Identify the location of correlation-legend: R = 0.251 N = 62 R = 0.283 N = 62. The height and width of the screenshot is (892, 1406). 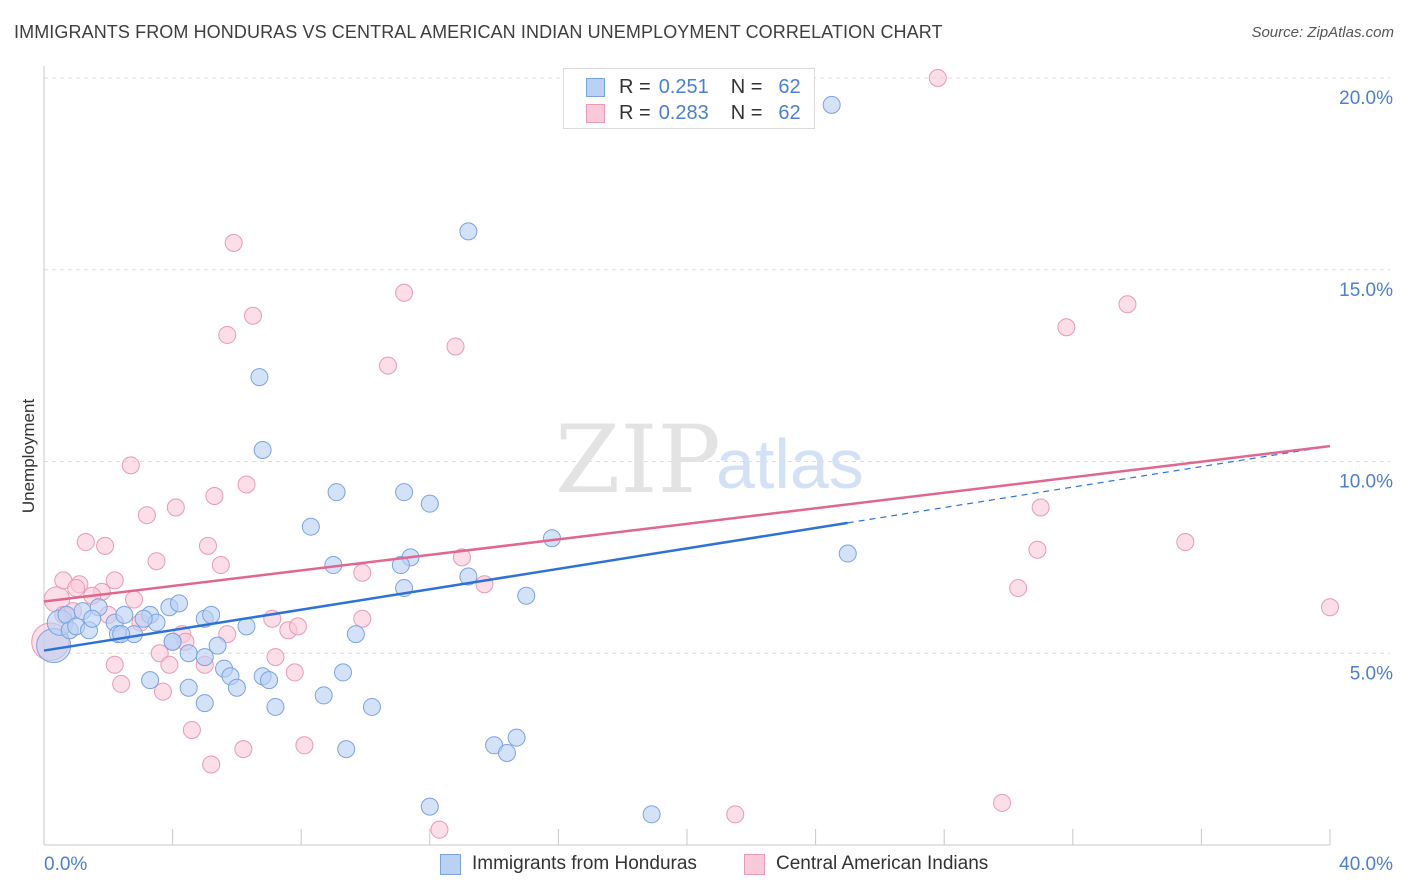
(689, 98).